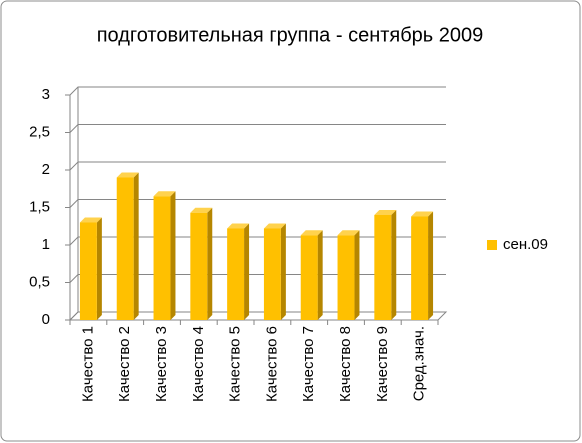 This screenshot has height=443, width=582. Describe the element at coordinates (290, 35) in the screenshot. I see `chart-title: подготовительная группа - сентябрь 2009` at that location.